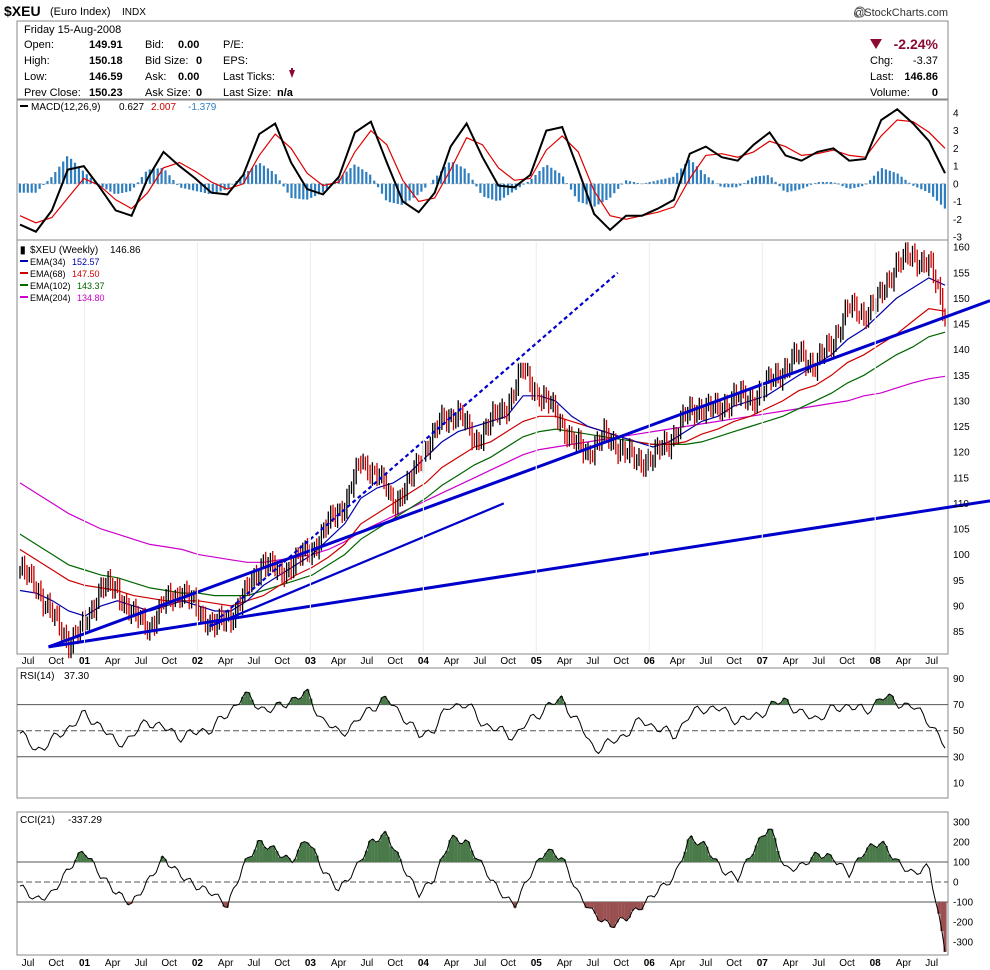 The height and width of the screenshot is (970, 990). What do you see at coordinates (141, 963) in the screenshot?
I see `bottom-x-label: Jul` at bounding box center [141, 963].